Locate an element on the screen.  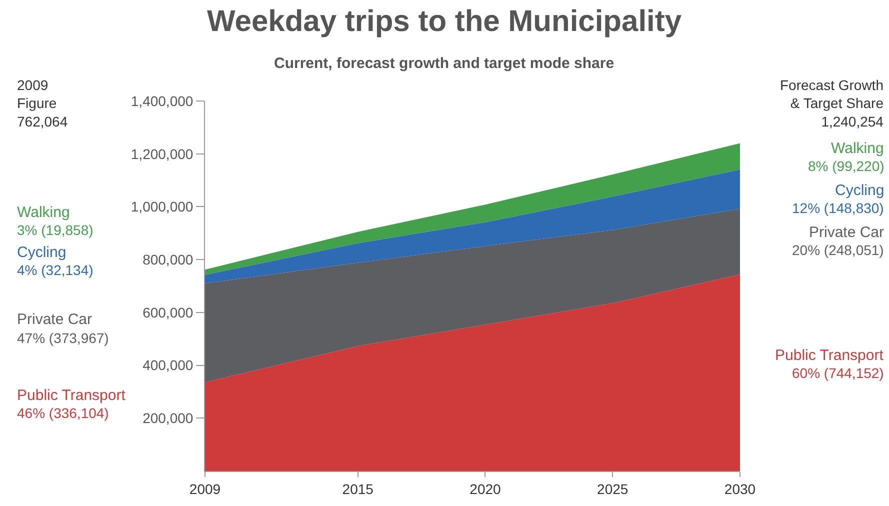
x-tick-label: 2015 is located at coordinates (358, 488).